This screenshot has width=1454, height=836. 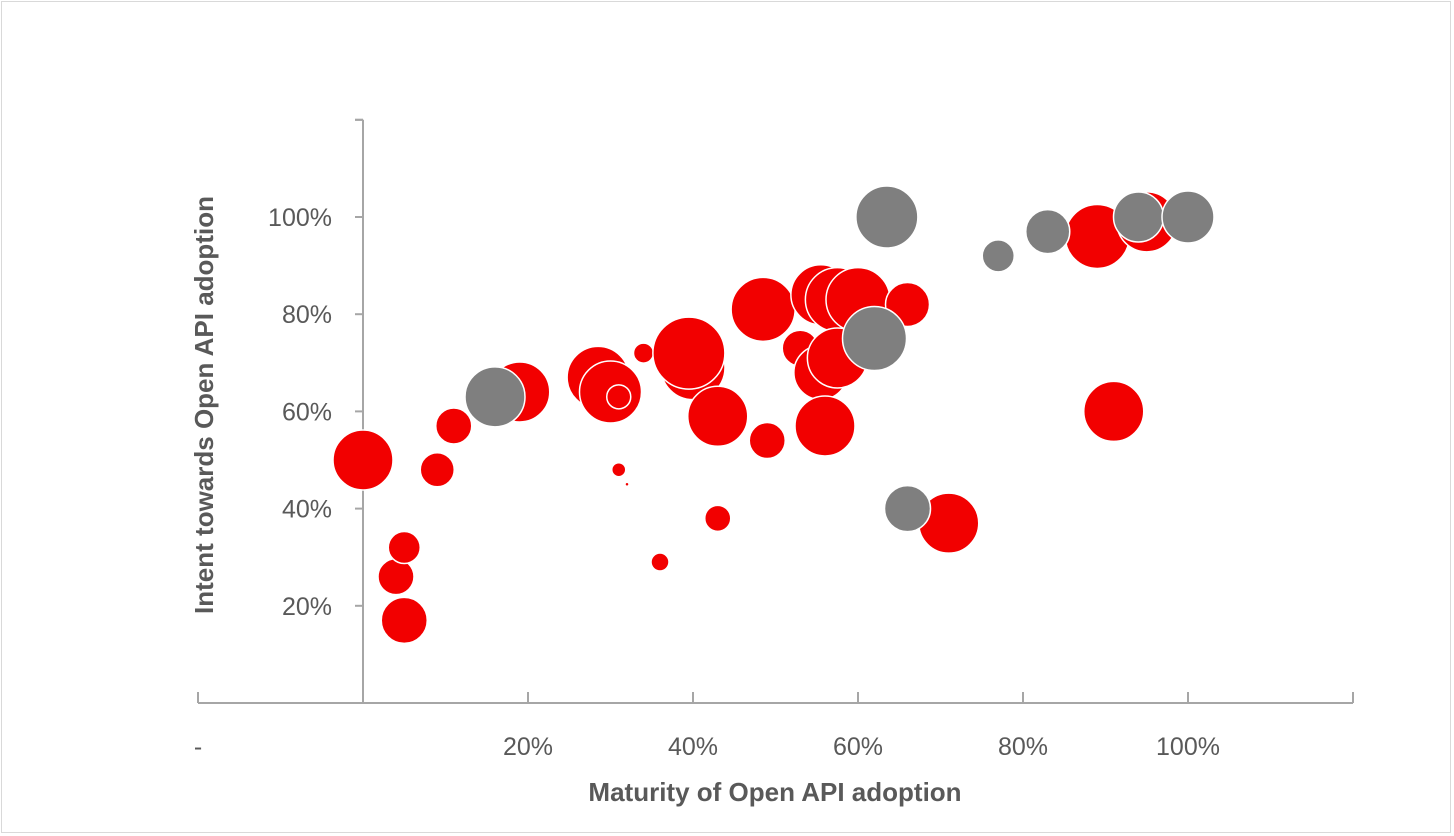 I want to click on x-tick-label: 60%, so click(x=858, y=747).